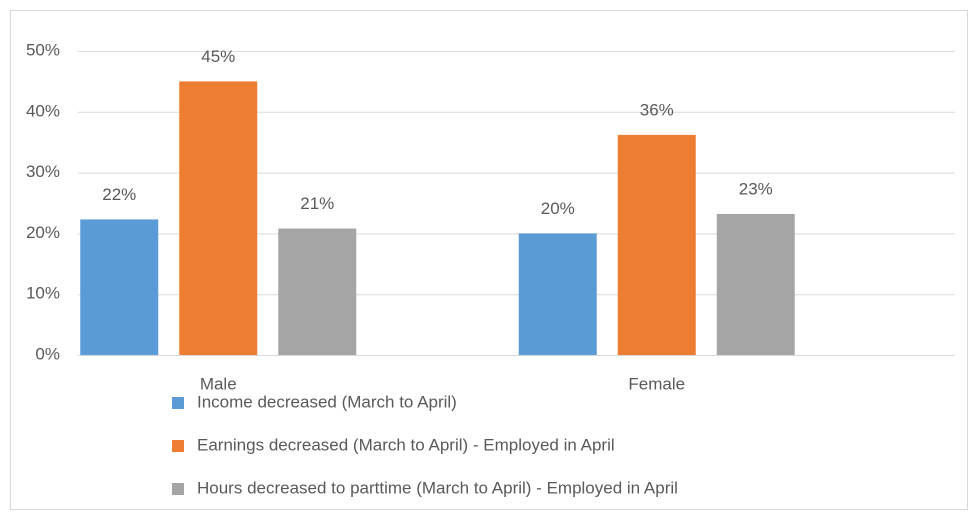  I want to click on value-label: 21%, so click(317, 203).